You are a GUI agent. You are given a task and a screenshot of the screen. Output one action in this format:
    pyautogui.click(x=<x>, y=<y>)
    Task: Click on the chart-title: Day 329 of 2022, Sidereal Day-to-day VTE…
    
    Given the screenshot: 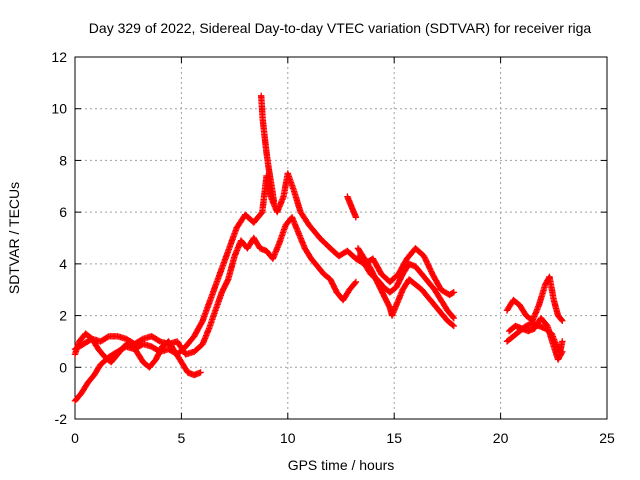 What is the action you would take?
    pyautogui.click(x=340, y=28)
    